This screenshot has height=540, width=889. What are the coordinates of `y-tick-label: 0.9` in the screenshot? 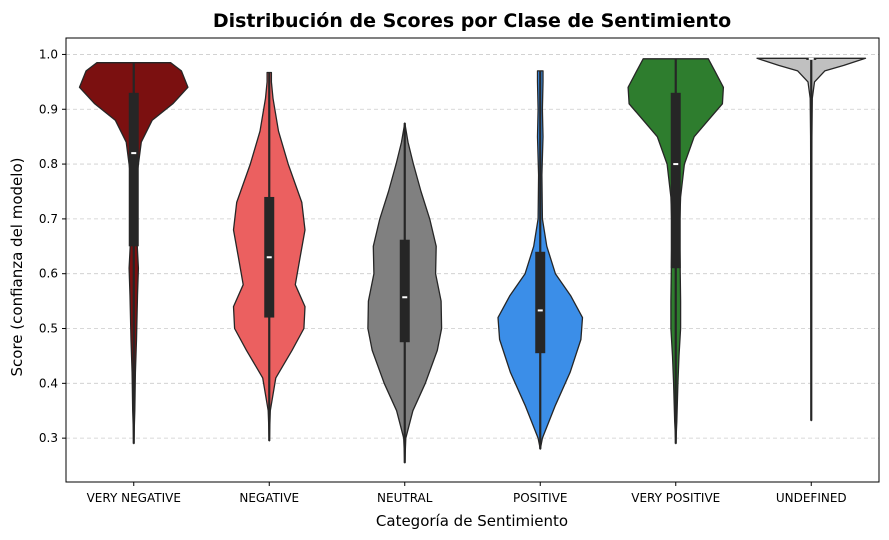 It's located at (48, 109).